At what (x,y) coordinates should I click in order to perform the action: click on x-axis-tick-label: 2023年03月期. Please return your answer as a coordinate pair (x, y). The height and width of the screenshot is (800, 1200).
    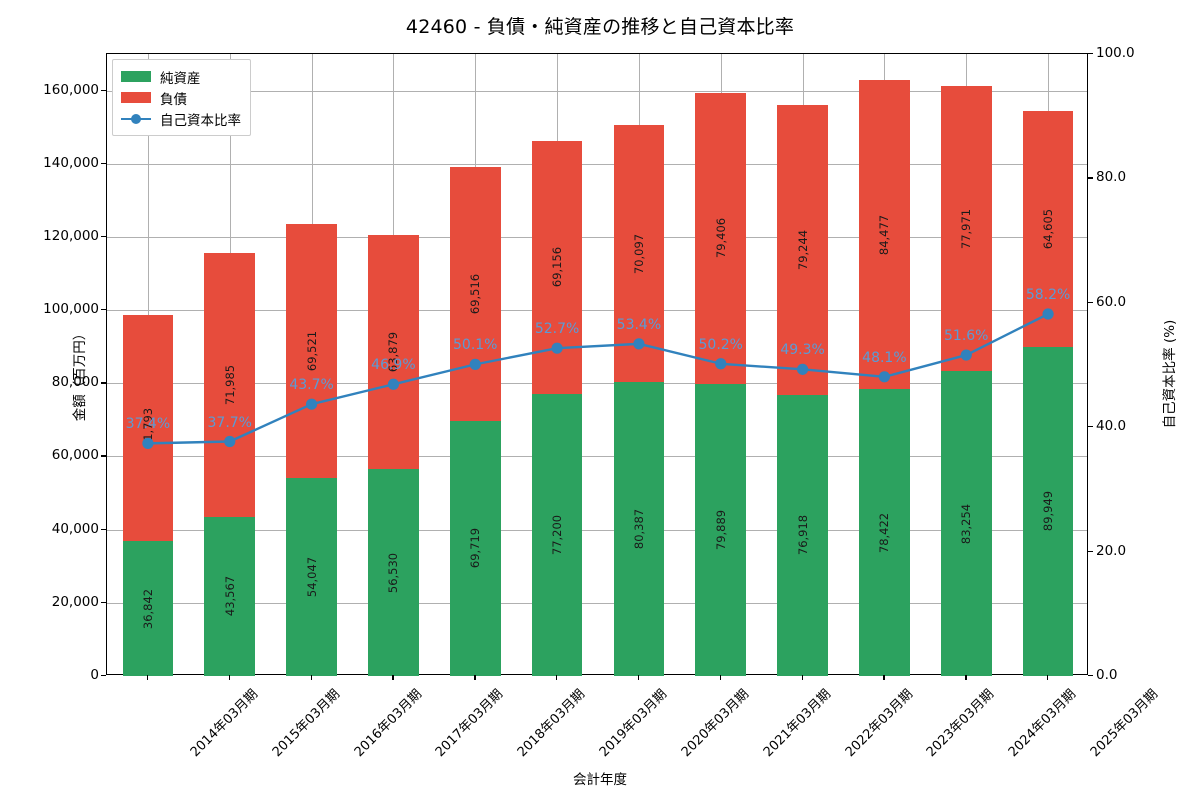
    Looking at the image, I should click on (961, 723).